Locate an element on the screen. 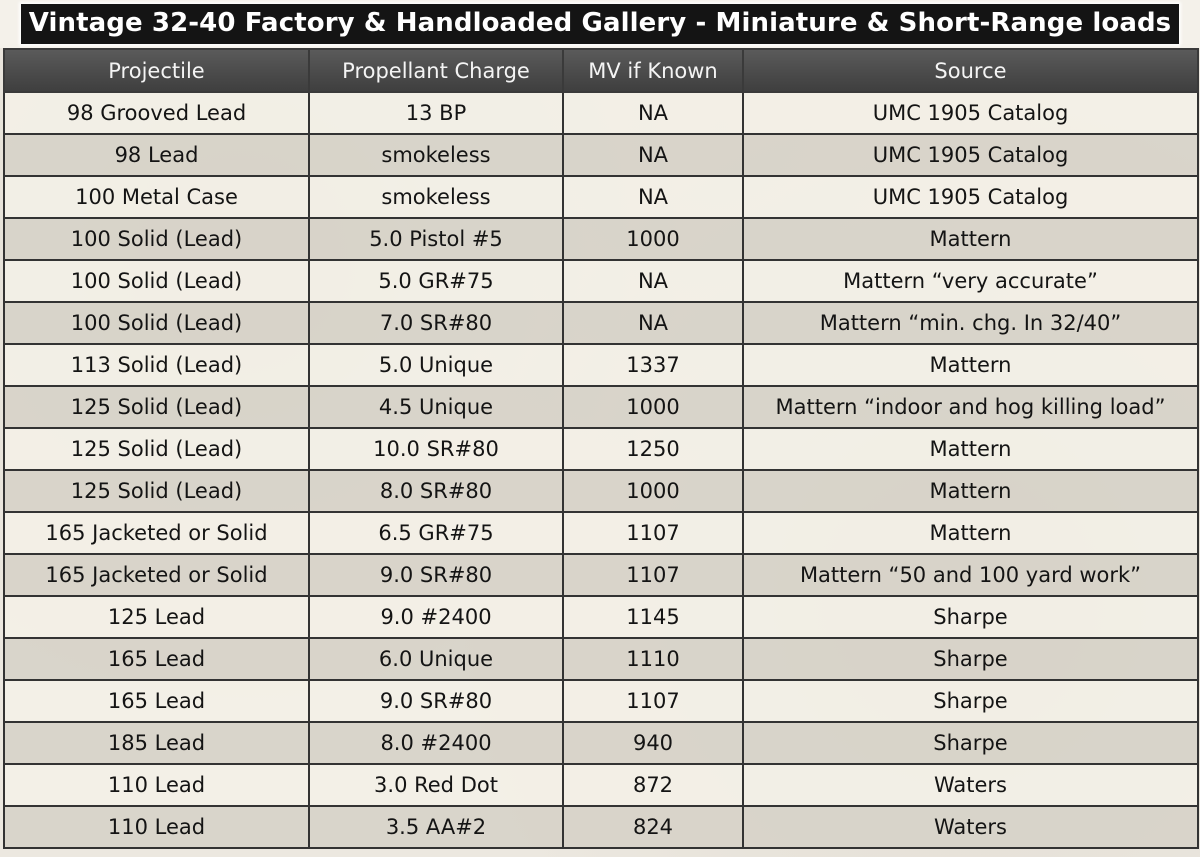 Image resolution: width=1200 pixels, height=857 pixels. cell-source: Mattern “min. chg. In 32/40” is located at coordinates (970, 323).